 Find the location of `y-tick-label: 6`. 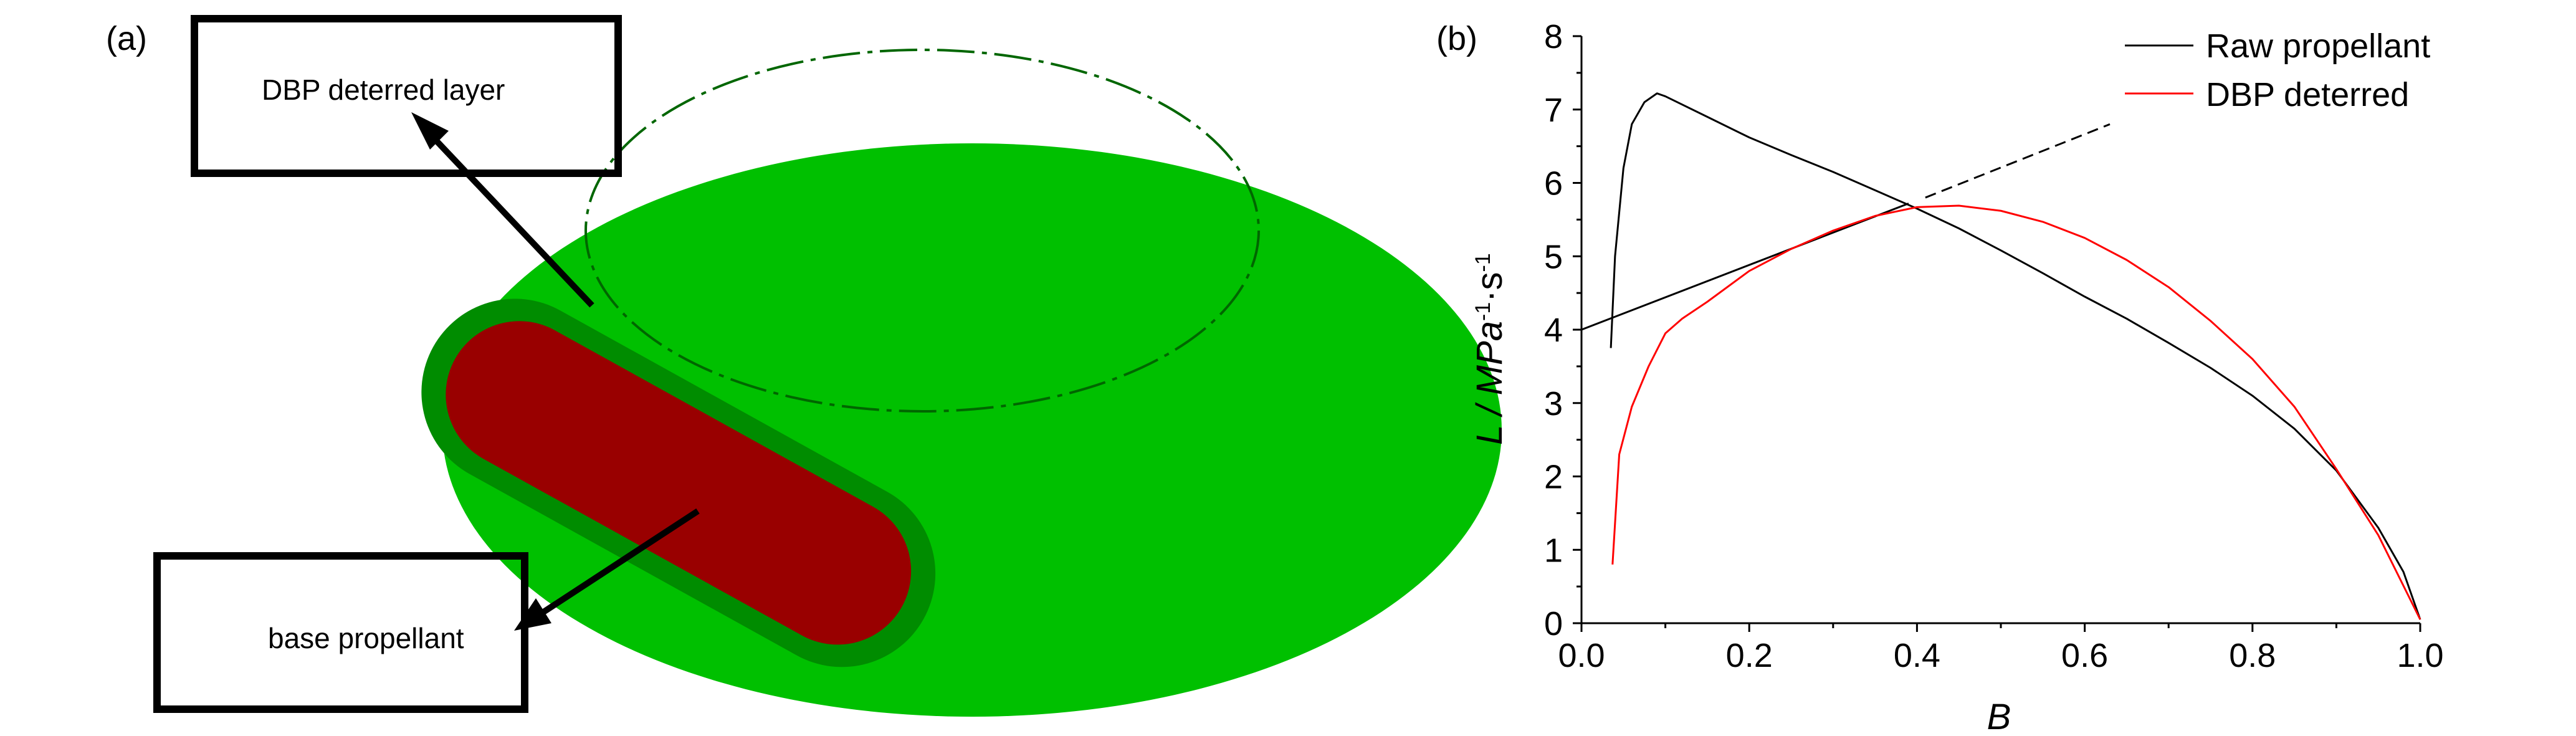

y-tick-label: 6 is located at coordinates (1553, 184).